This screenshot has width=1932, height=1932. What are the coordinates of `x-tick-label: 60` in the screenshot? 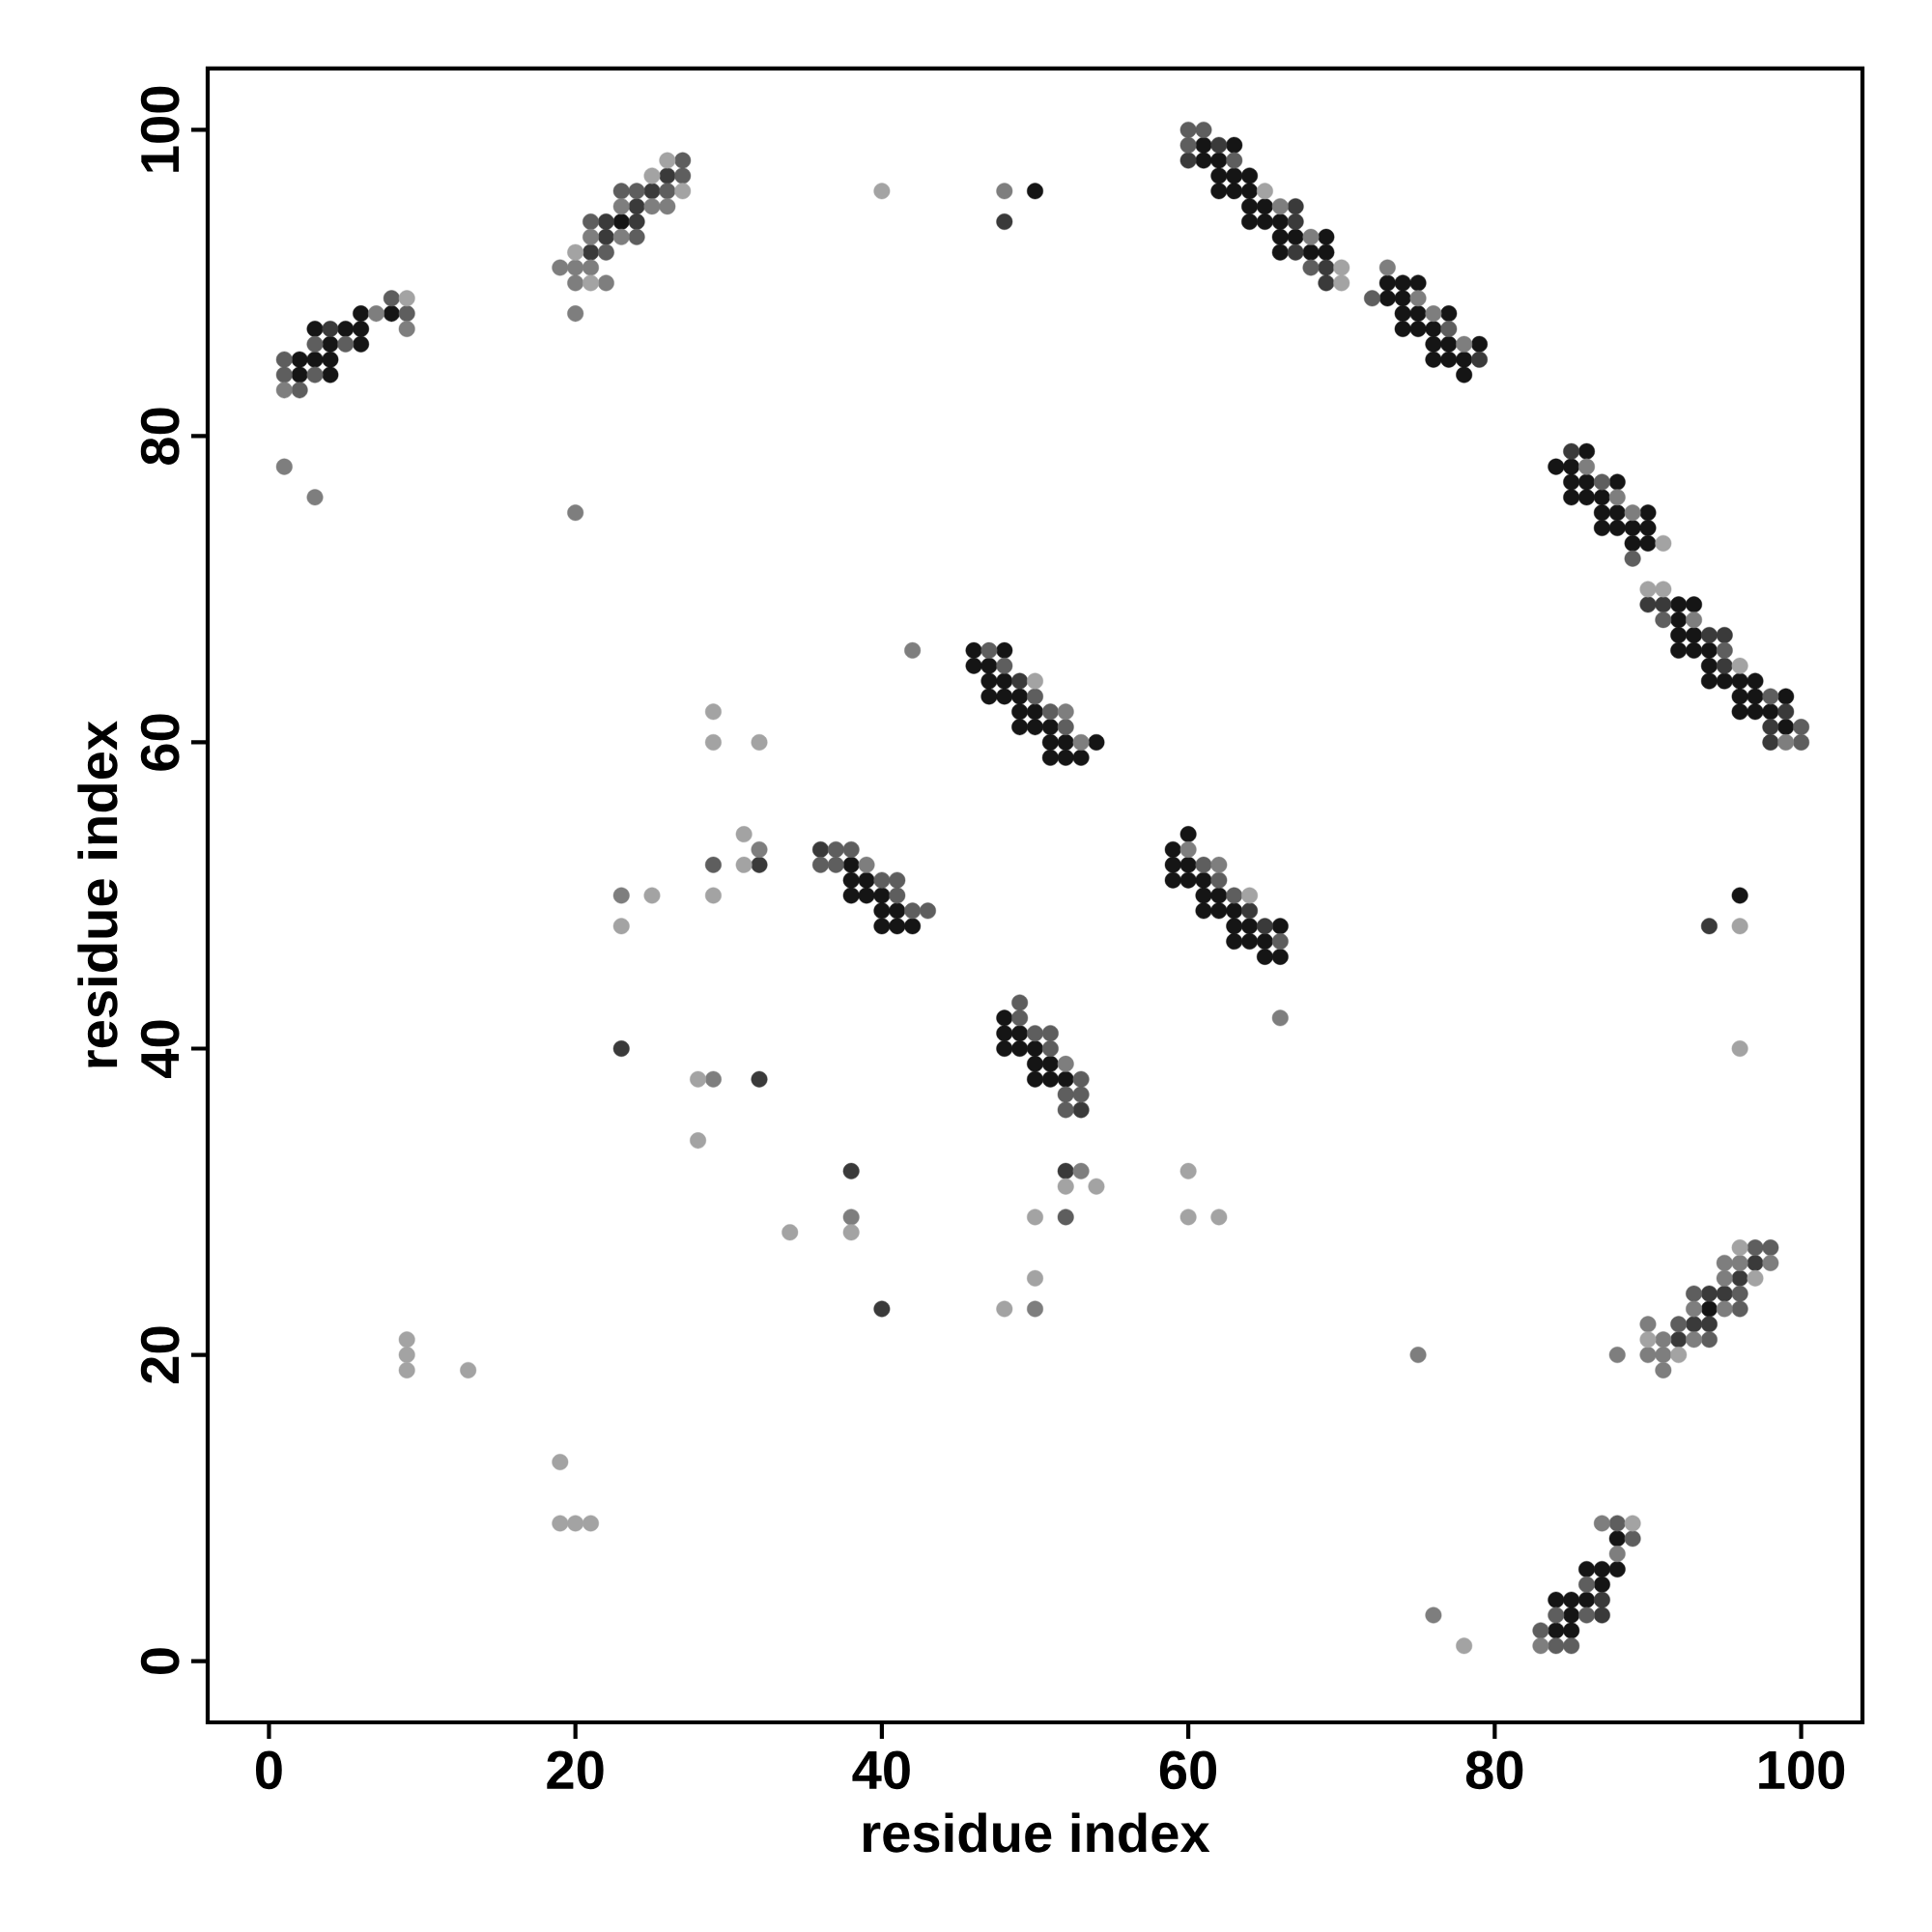 It's located at (1188, 1770).